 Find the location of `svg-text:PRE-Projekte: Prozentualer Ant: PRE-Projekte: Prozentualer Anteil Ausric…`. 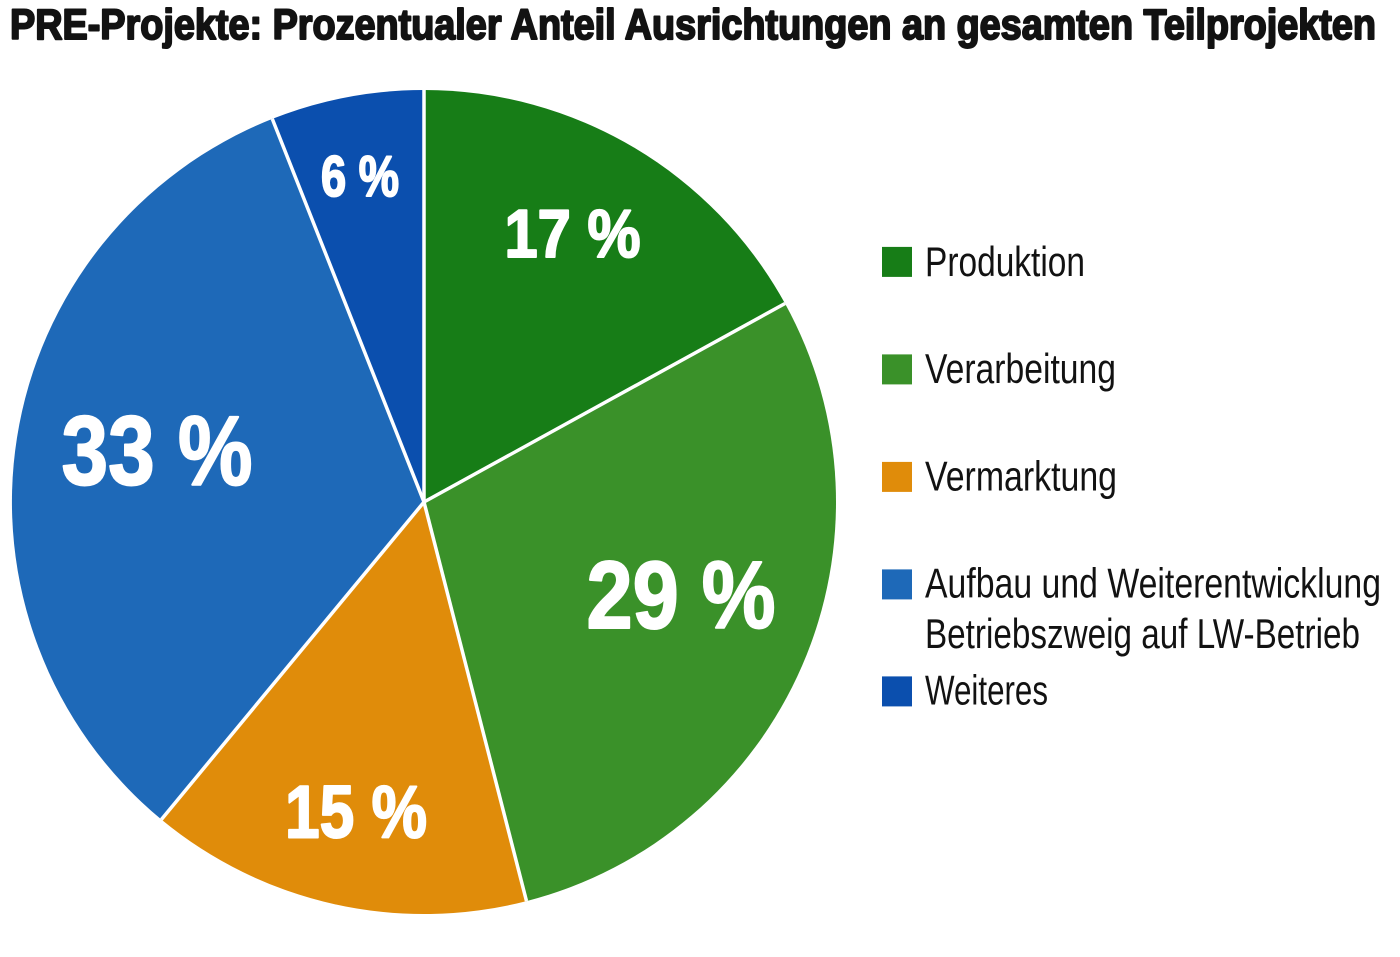

svg-text:PRE-Projekte: Prozentualer Ant: PRE-Projekte: Prozentualer Anteil Ausric… is located at coordinates (693, 25).